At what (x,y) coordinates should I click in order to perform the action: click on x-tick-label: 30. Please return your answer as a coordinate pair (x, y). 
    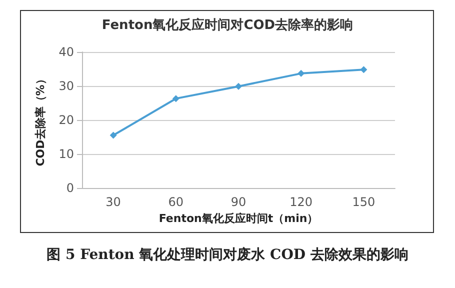
    Looking at the image, I should click on (113, 202).